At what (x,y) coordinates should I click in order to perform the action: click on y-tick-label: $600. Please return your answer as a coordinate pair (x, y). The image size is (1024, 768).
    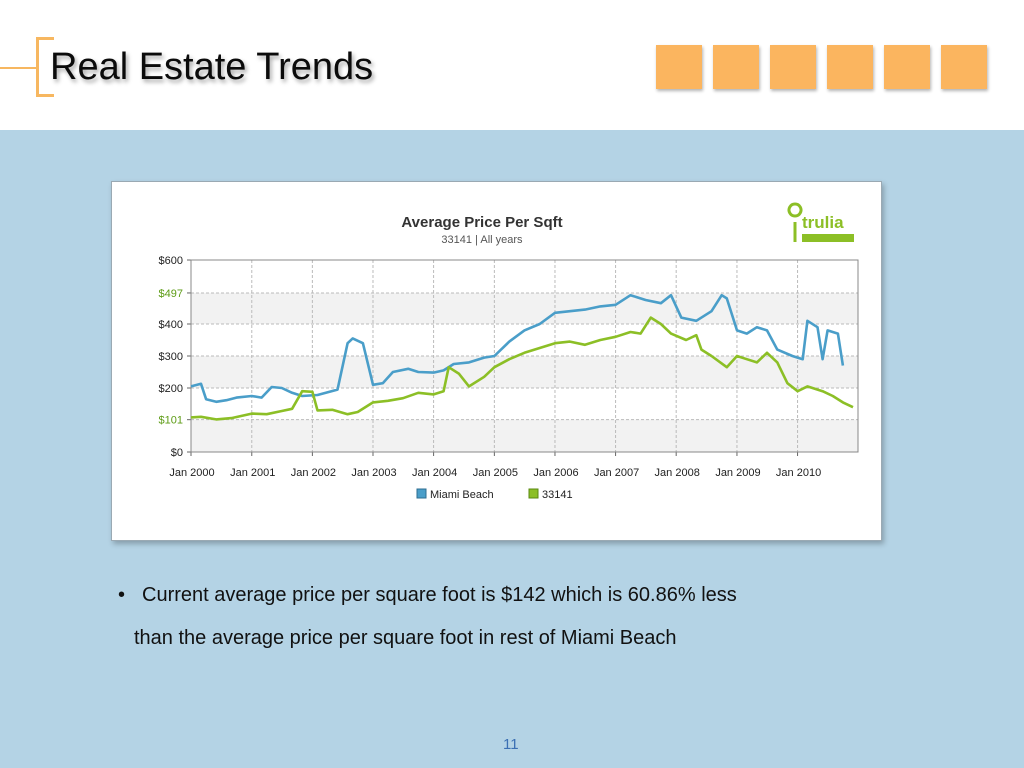
    Looking at the image, I should click on (171, 261).